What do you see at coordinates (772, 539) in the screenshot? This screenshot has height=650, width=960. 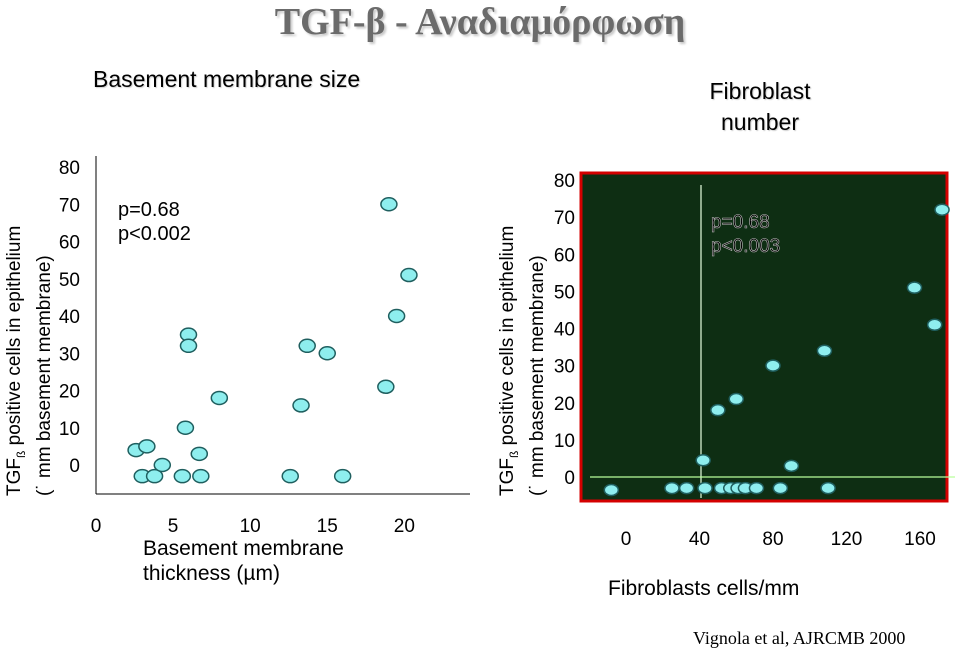 I see `right-x-tick-label: 80` at bounding box center [772, 539].